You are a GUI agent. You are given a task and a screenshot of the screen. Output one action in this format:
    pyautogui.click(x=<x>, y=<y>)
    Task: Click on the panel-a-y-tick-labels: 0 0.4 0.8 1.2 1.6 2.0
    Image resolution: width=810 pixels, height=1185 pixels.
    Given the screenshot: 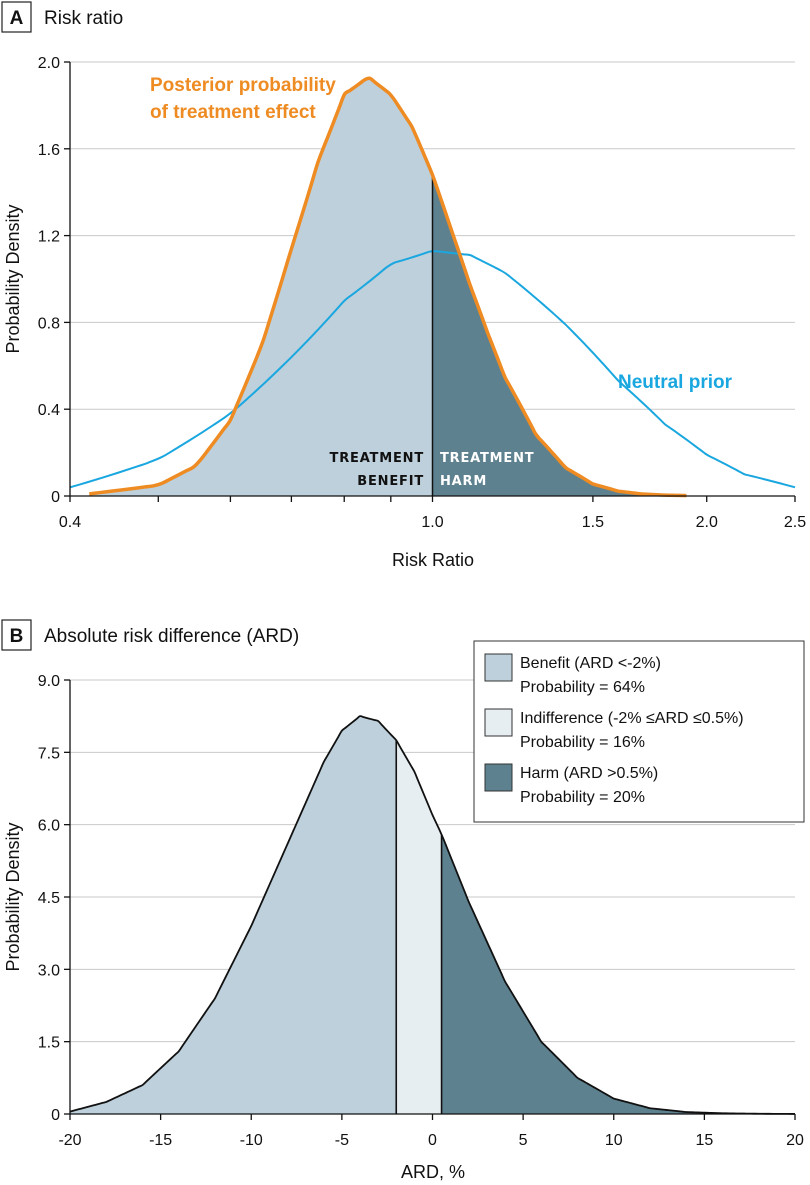 What is the action you would take?
    pyautogui.click(x=49, y=280)
    